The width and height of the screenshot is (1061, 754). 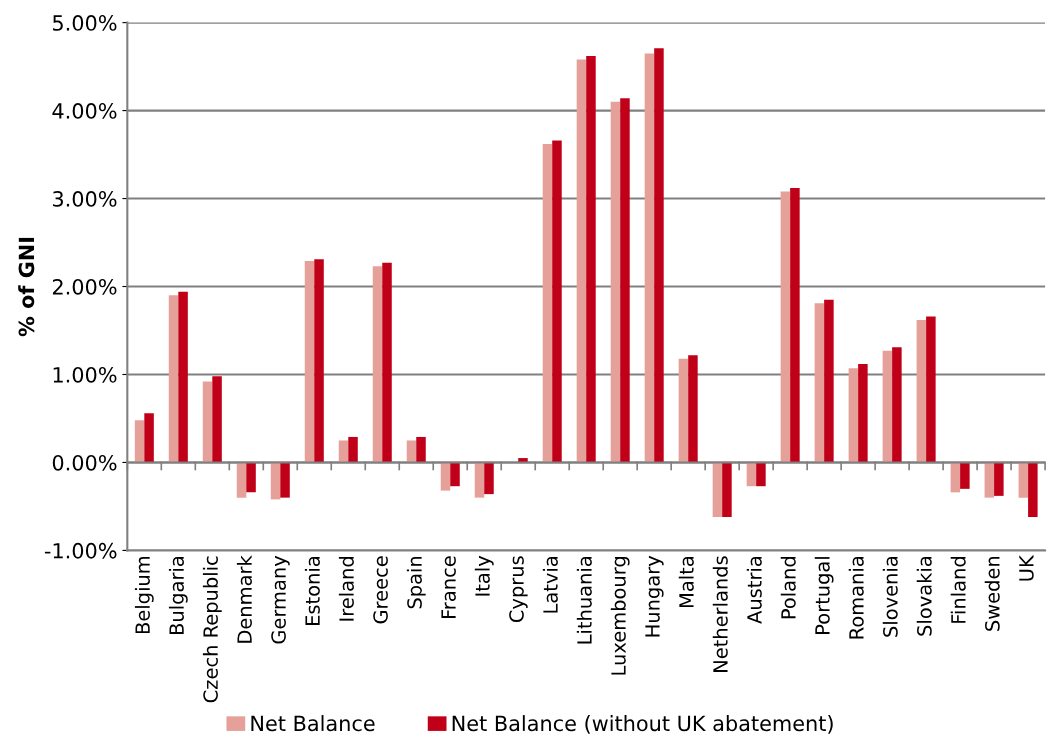 What do you see at coordinates (856, 598) in the screenshot?
I see `x-tick-label: Romania` at bounding box center [856, 598].